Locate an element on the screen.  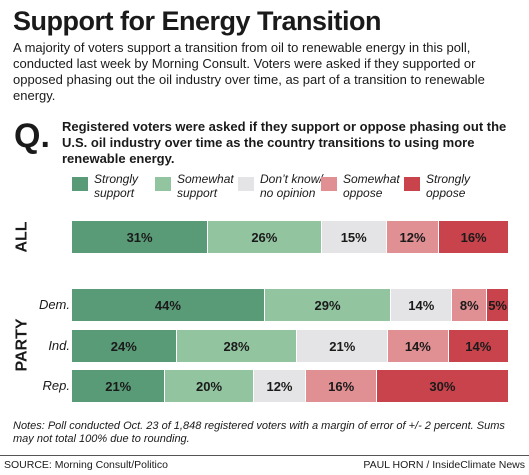
bar-value-label: 26% is located at coordinates (264, 237).